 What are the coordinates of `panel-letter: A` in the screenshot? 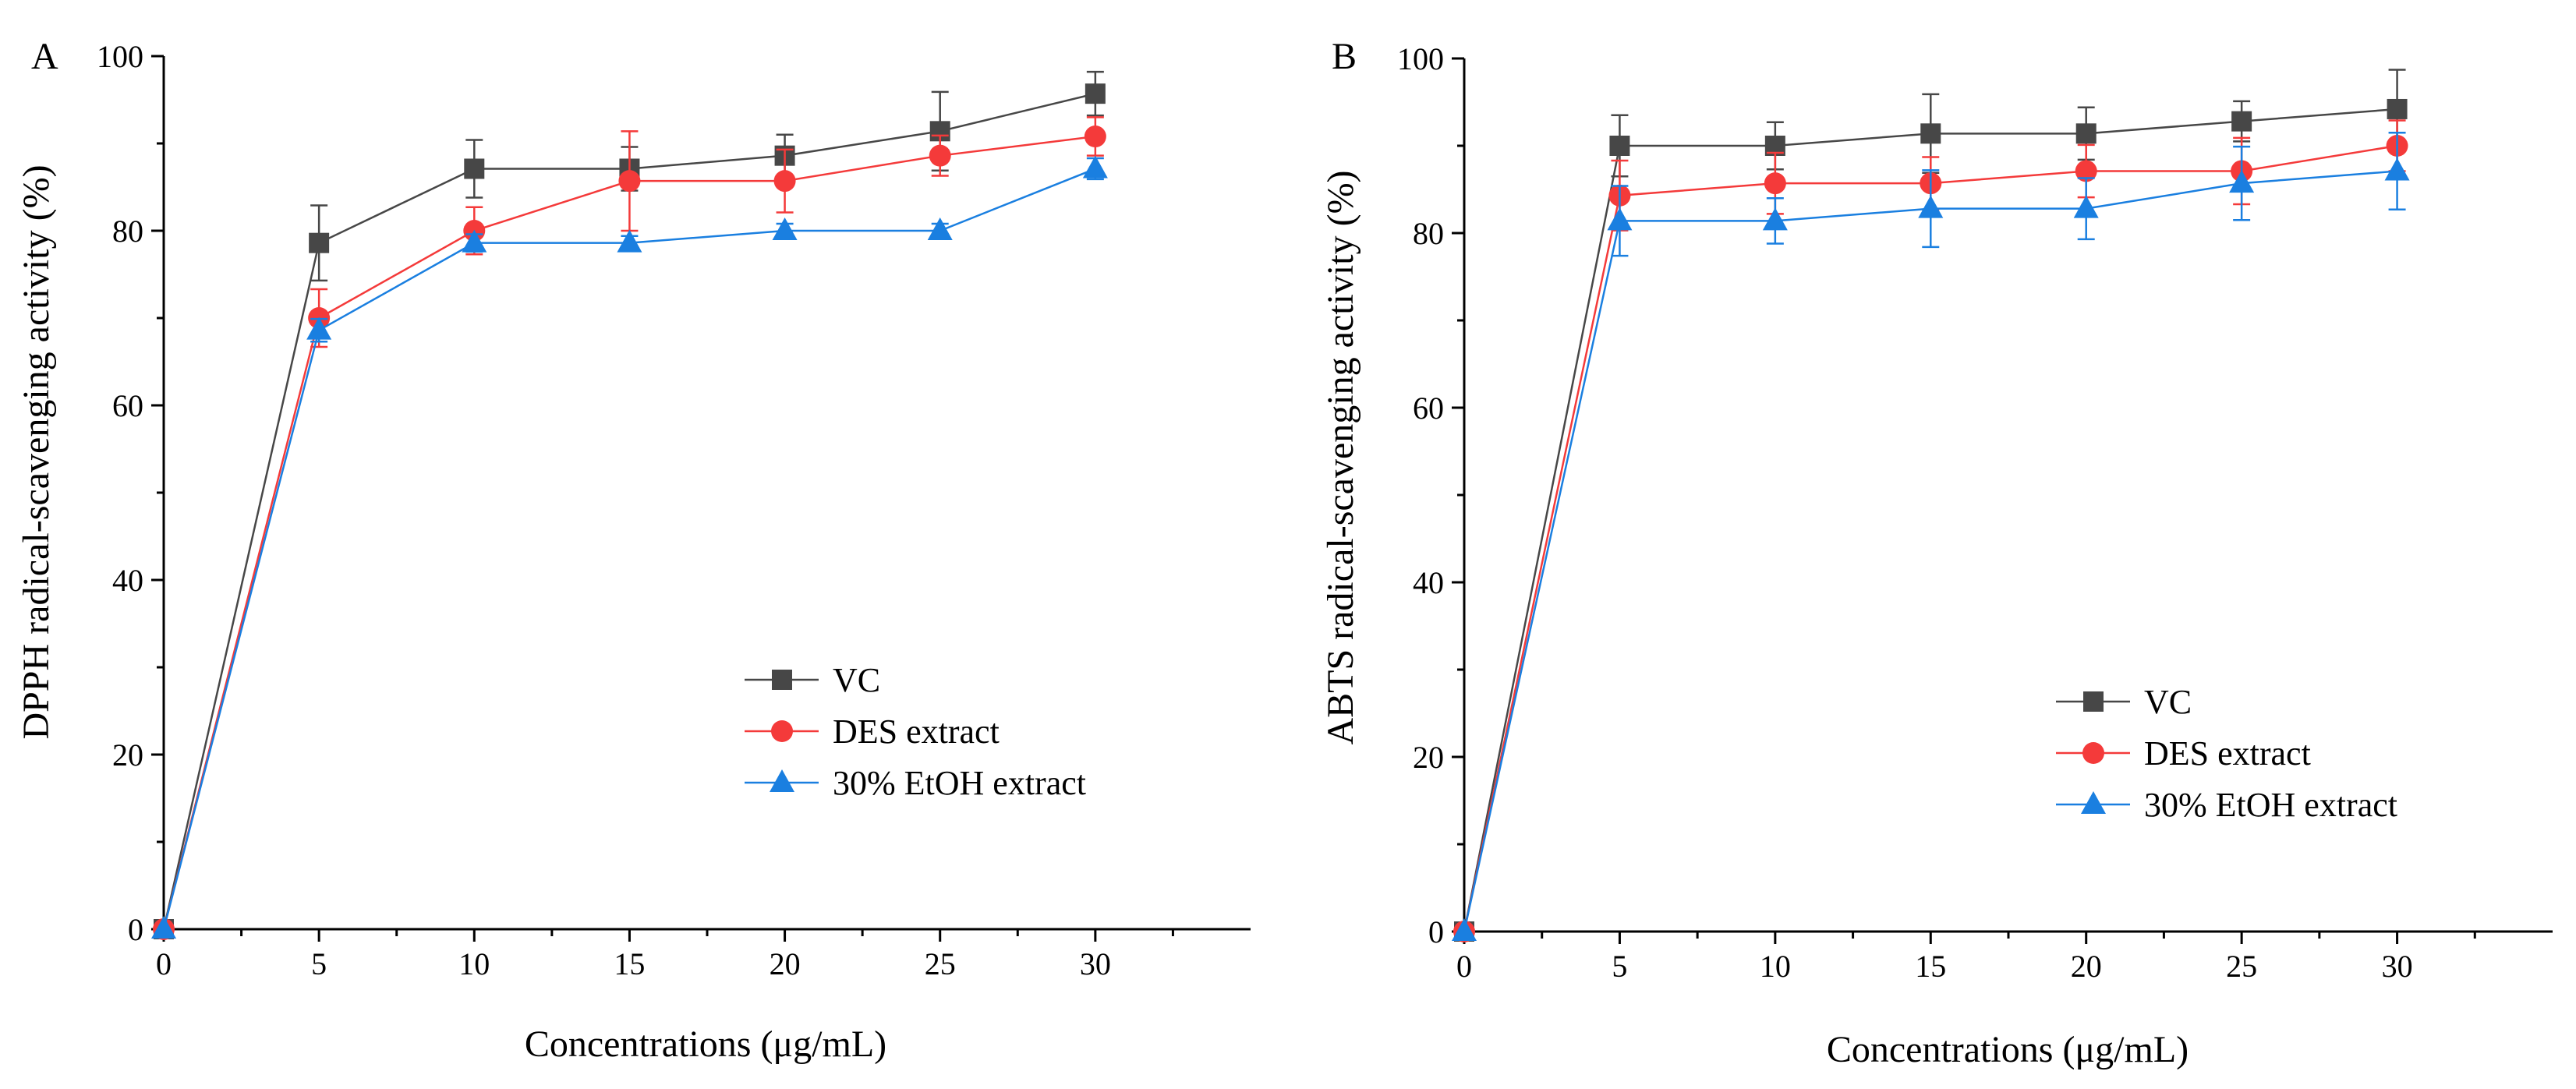 It's located at (44, 56).